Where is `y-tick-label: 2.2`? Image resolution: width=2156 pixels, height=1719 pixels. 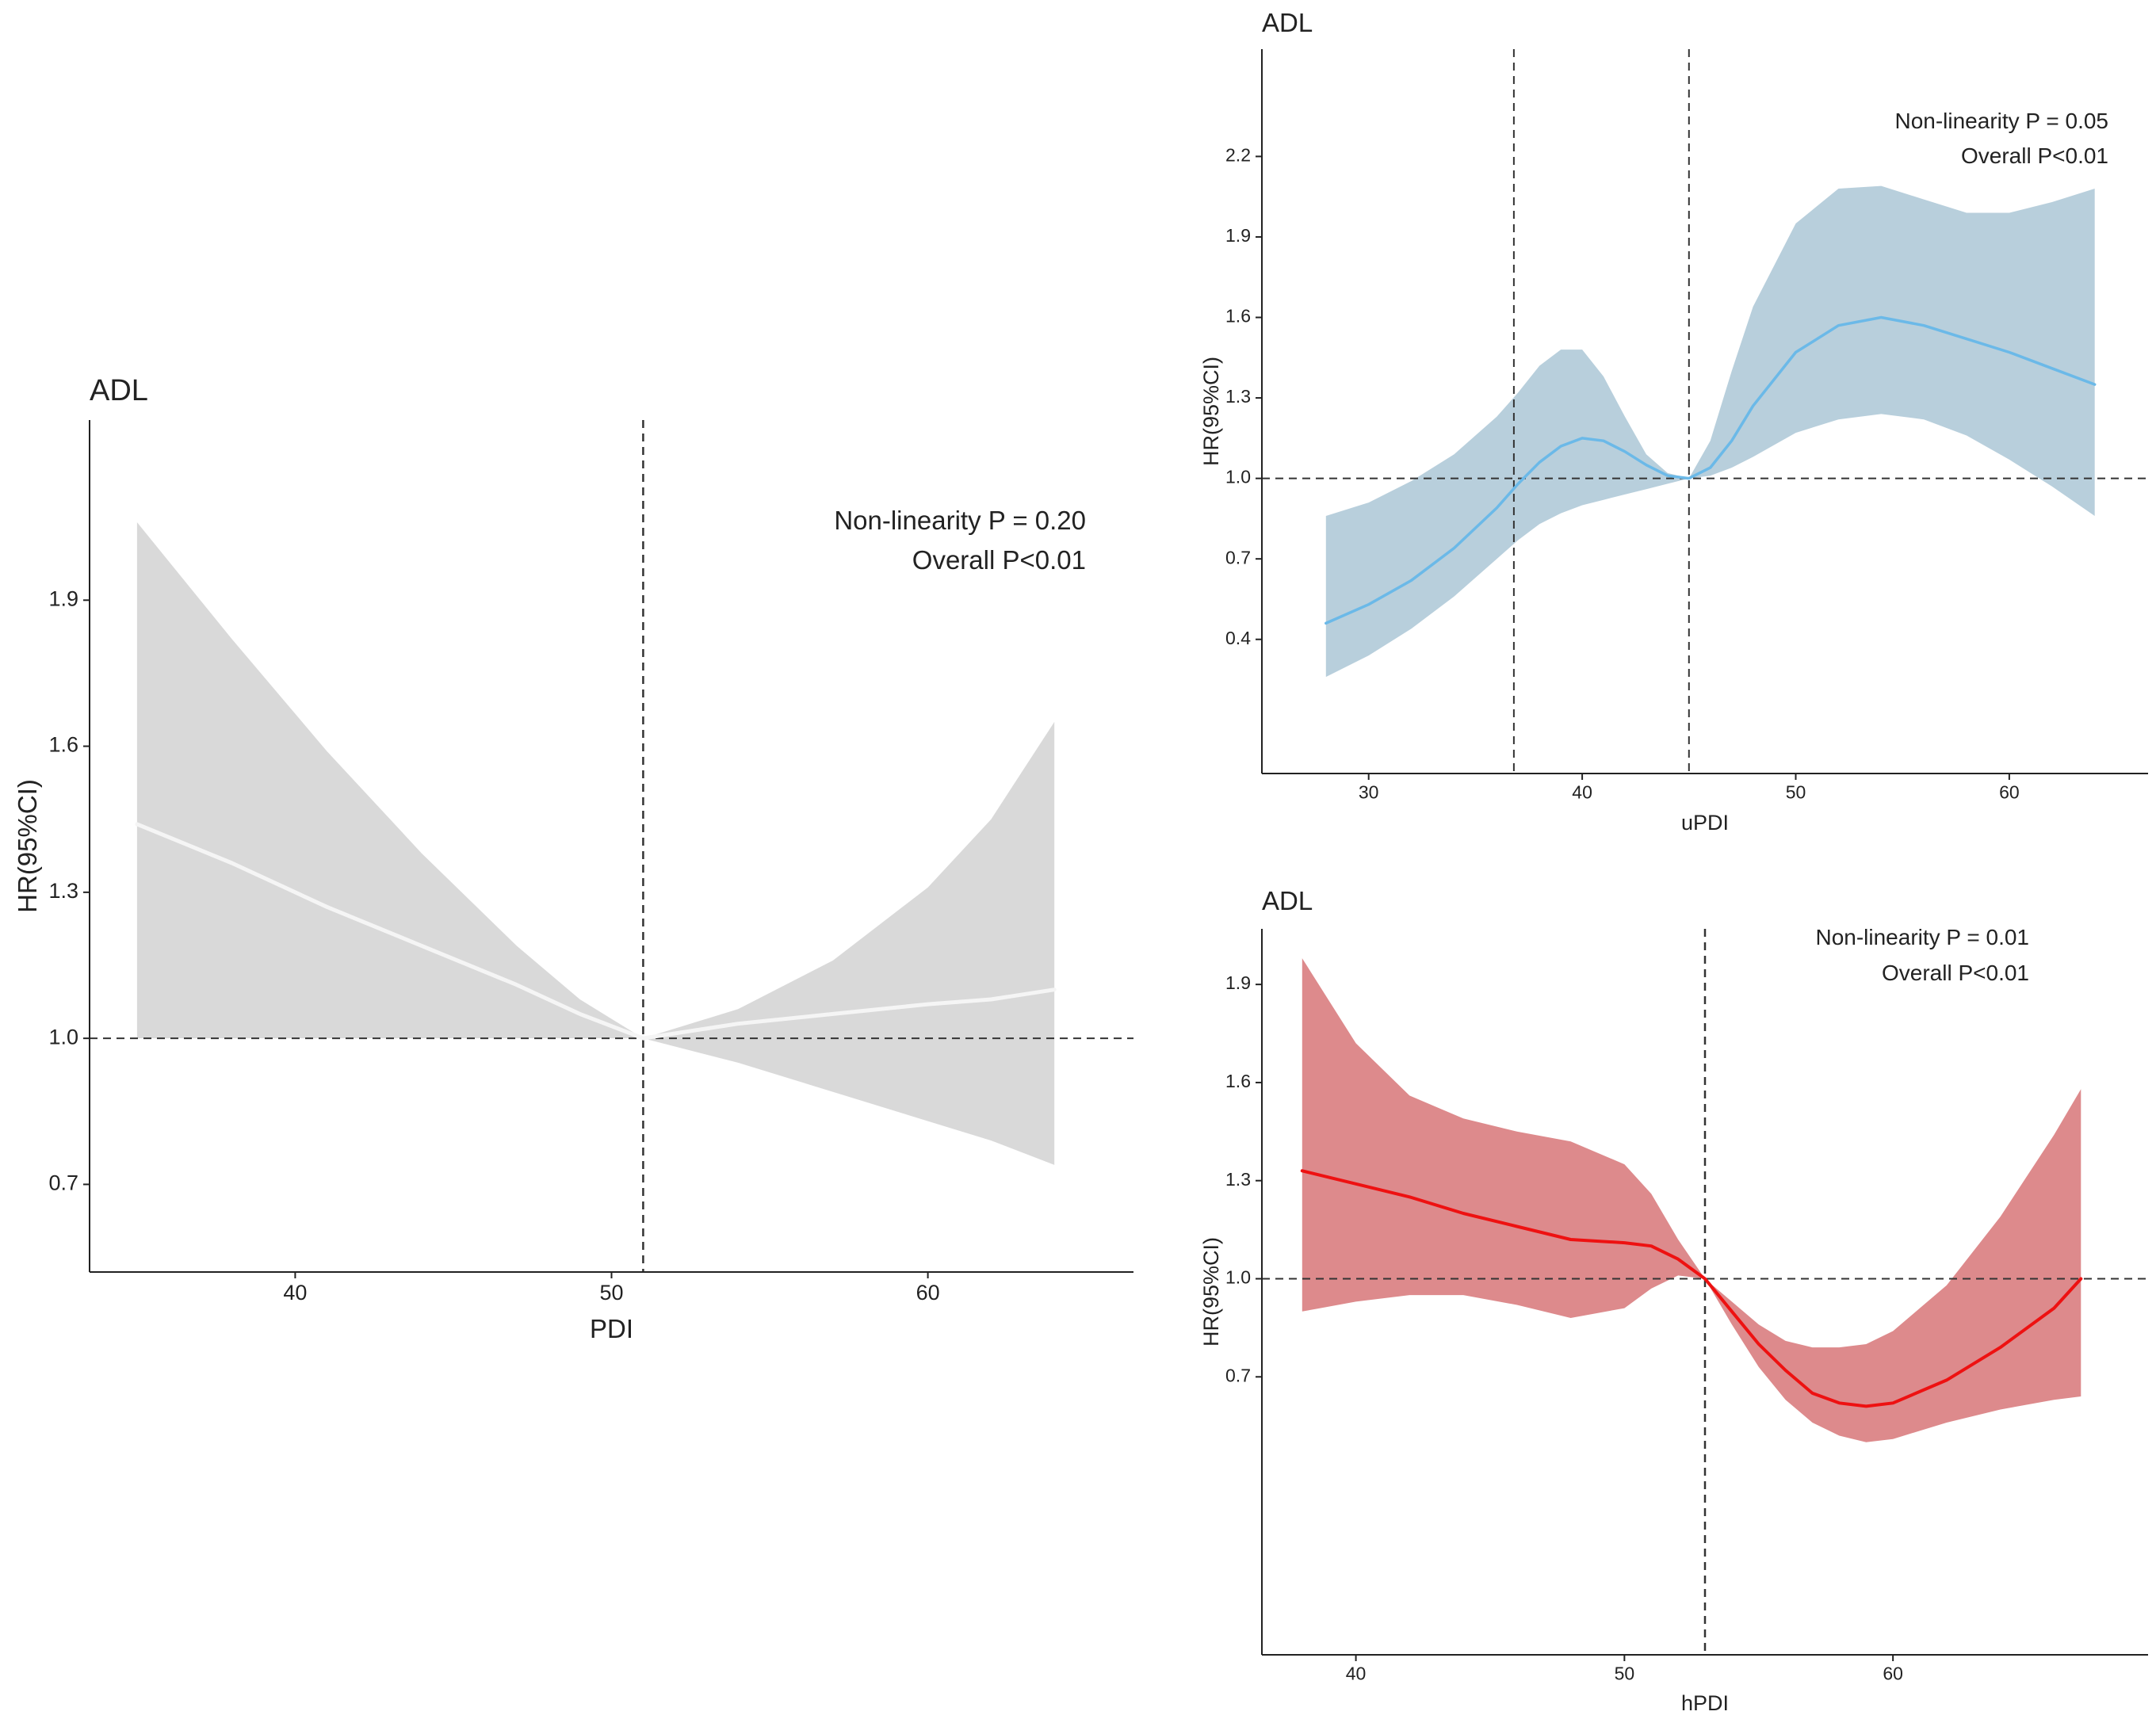 y-tick-label: 2.2 is located at coordinates (1238, 154).